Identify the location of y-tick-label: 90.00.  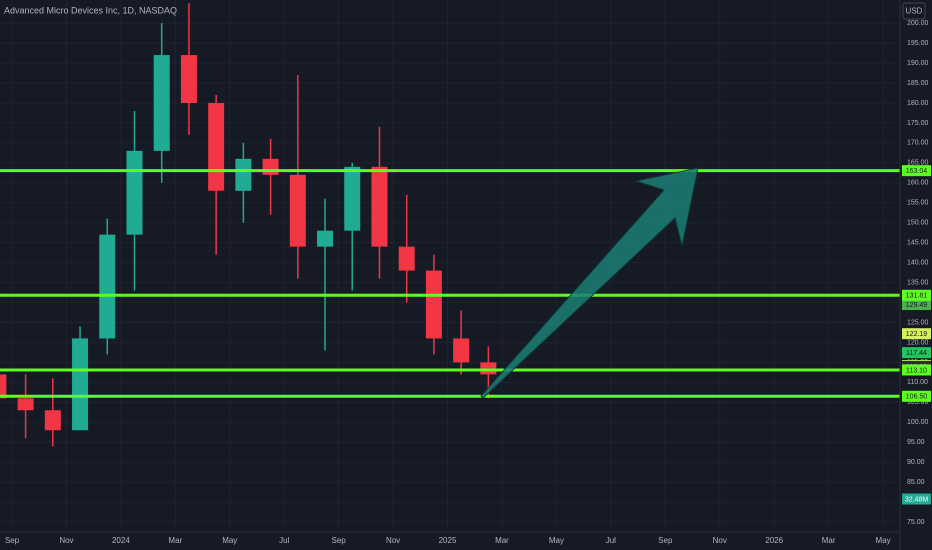
(916, 462).